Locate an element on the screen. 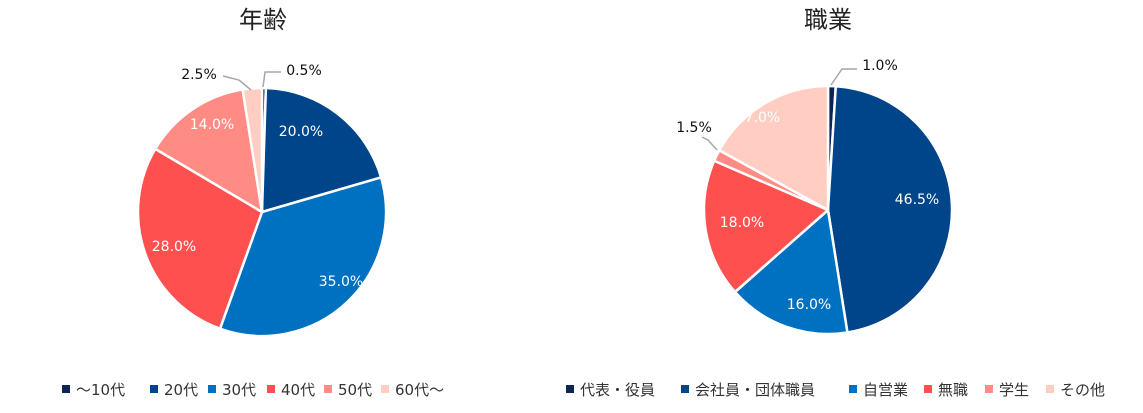  age-legend: 〜10代 20代 30代 40代 50代 60代〜 is located at coordinates (253, 390).